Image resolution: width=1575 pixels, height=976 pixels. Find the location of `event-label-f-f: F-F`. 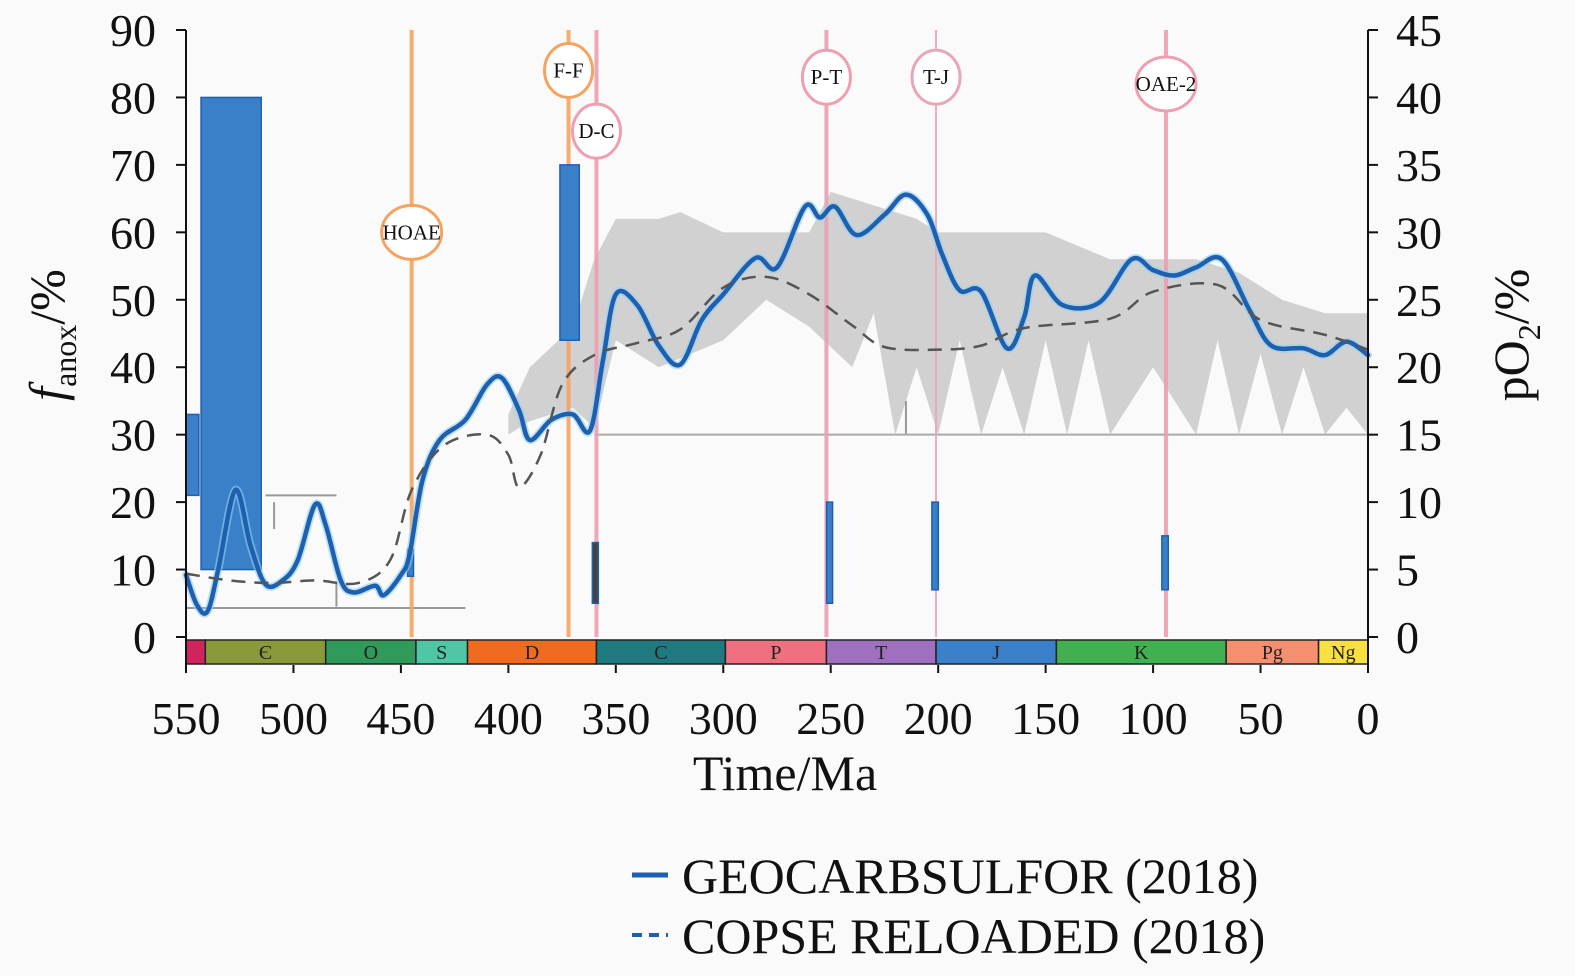

event-label-f-f: F-F is located at coordinates (568, 70).